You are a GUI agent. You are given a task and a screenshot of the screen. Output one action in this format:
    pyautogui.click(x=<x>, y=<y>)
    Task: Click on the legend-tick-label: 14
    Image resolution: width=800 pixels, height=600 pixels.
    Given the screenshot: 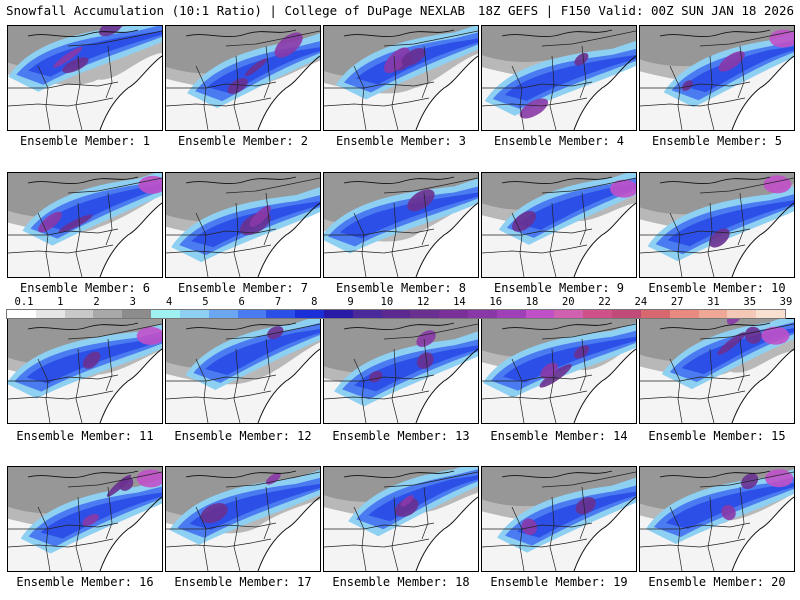 What is the action you would take?
    pyautogui.click(x=459, y=302)
    